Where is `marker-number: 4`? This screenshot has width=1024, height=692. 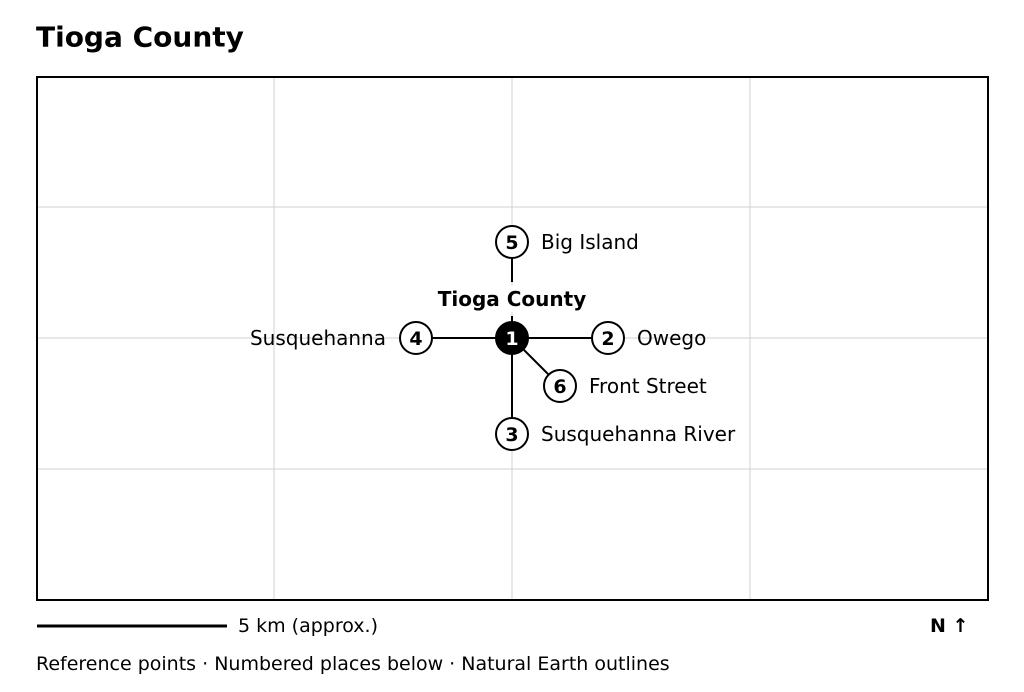 marker-number: 4 is located at coordinates (415, 339).